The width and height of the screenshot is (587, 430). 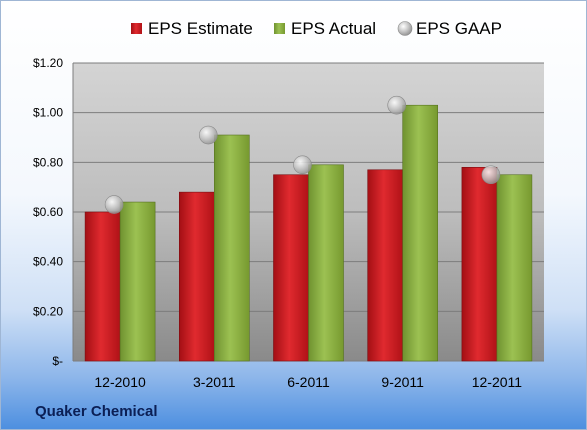 I want to click on y-tick-label: $0.40, so click(x=48, y=262).